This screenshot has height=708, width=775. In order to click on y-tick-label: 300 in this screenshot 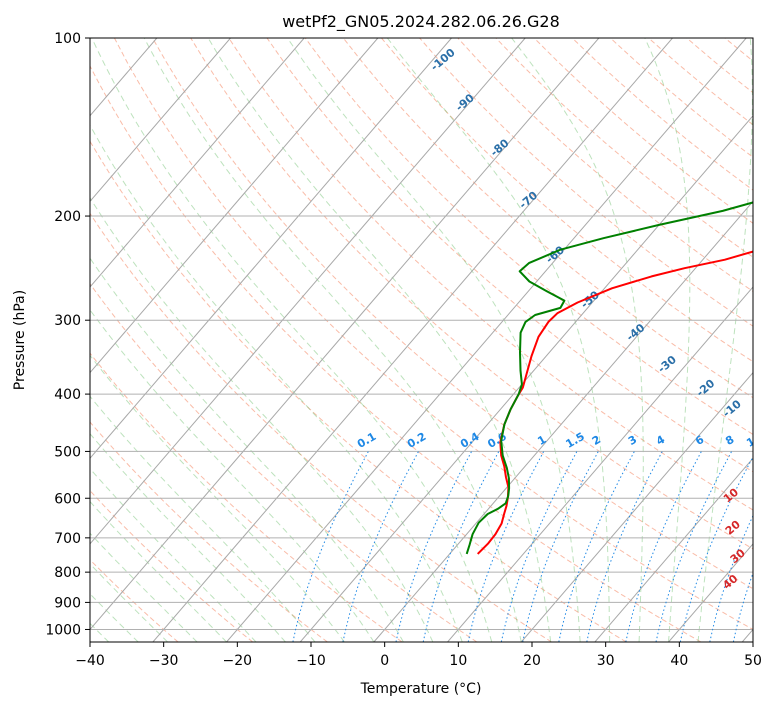, I will do `click(67, 321)`.